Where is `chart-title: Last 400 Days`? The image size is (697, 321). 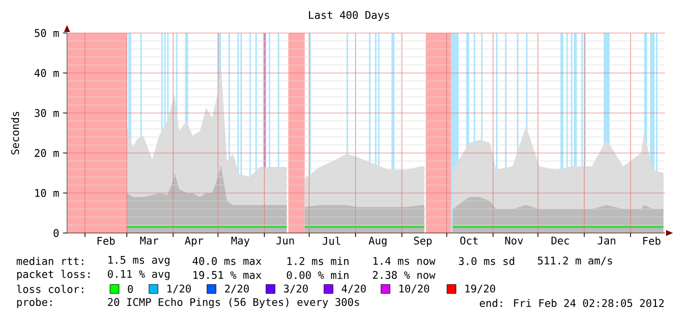 chart-title: Last 400 Days is located at coordinates (349, 16).